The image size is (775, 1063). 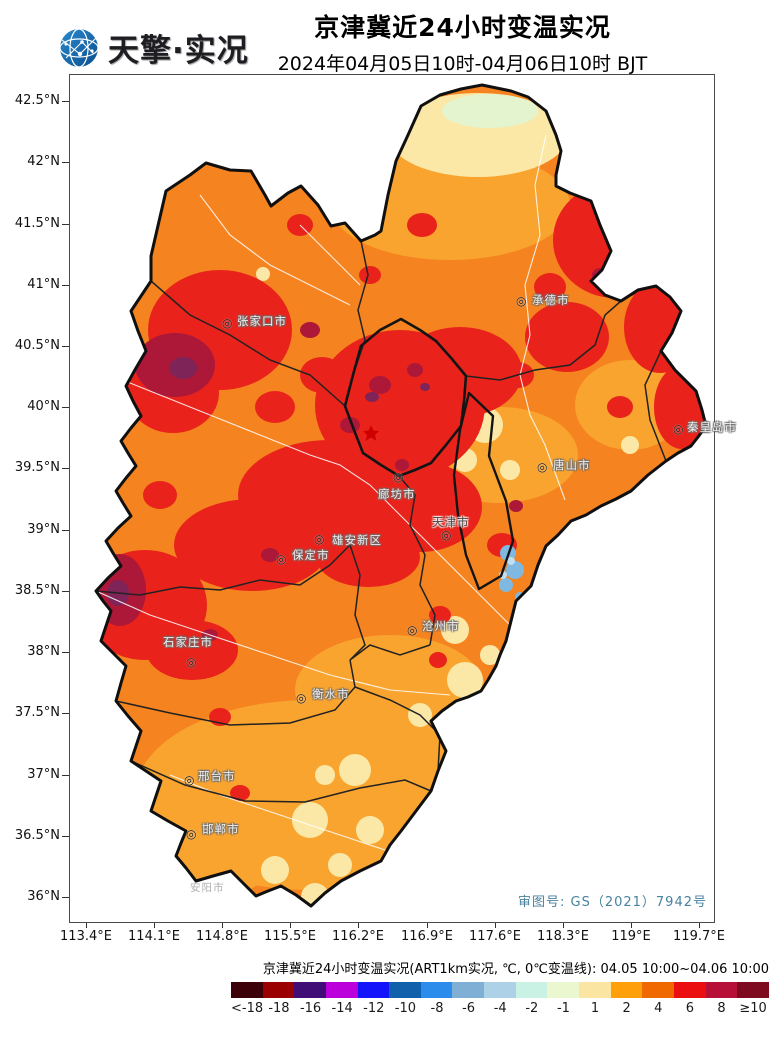 What do you see at coordinates (37, 712) in the screenshot?
I see `lat-axis-label: 37.5°N` at bounding box center [37, 712].